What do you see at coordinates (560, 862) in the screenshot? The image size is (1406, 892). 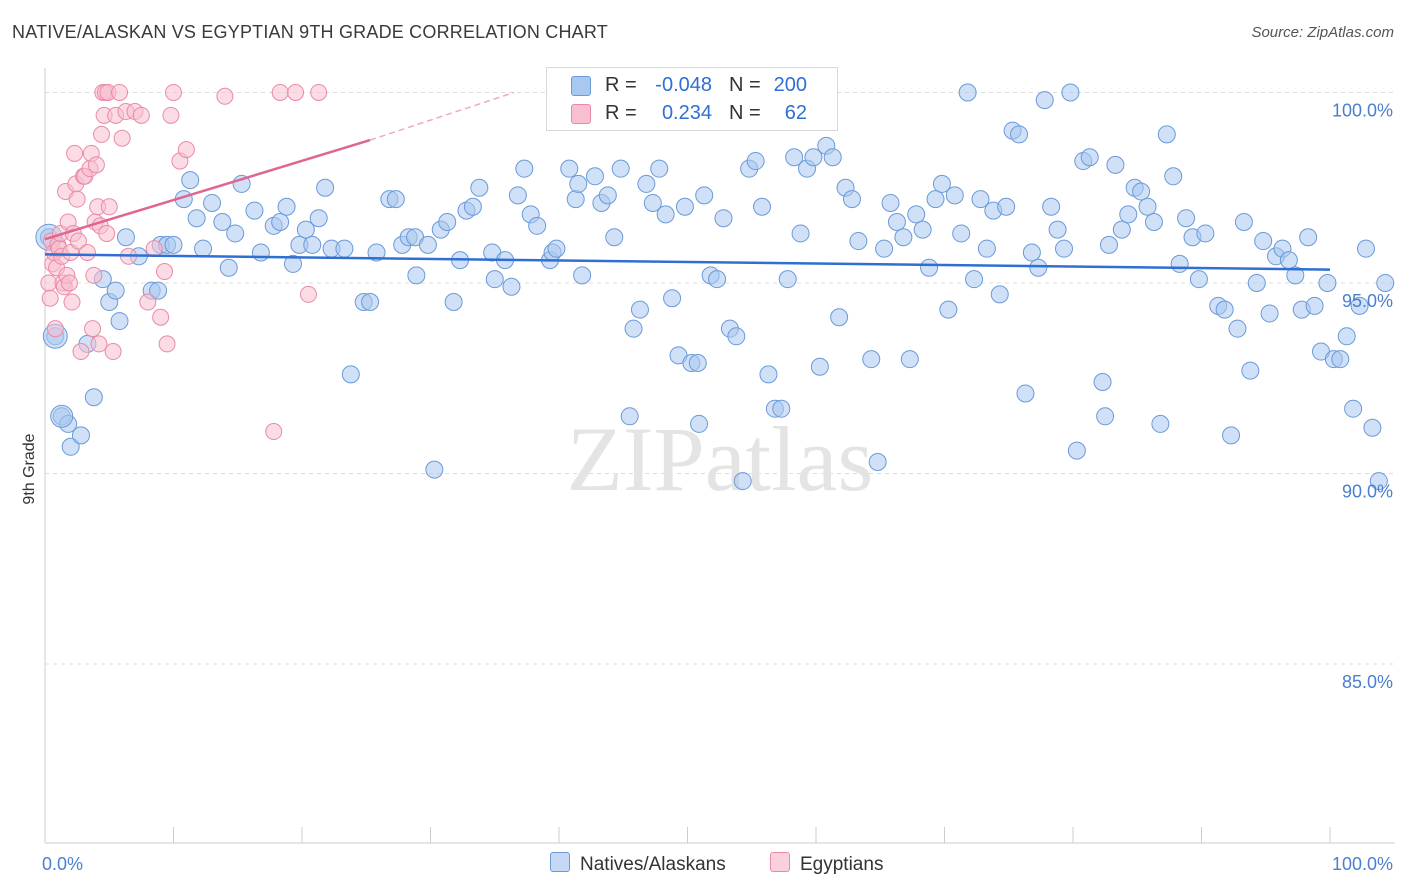 I see `natives-legend-swatch` at bounding box center [560, 862].